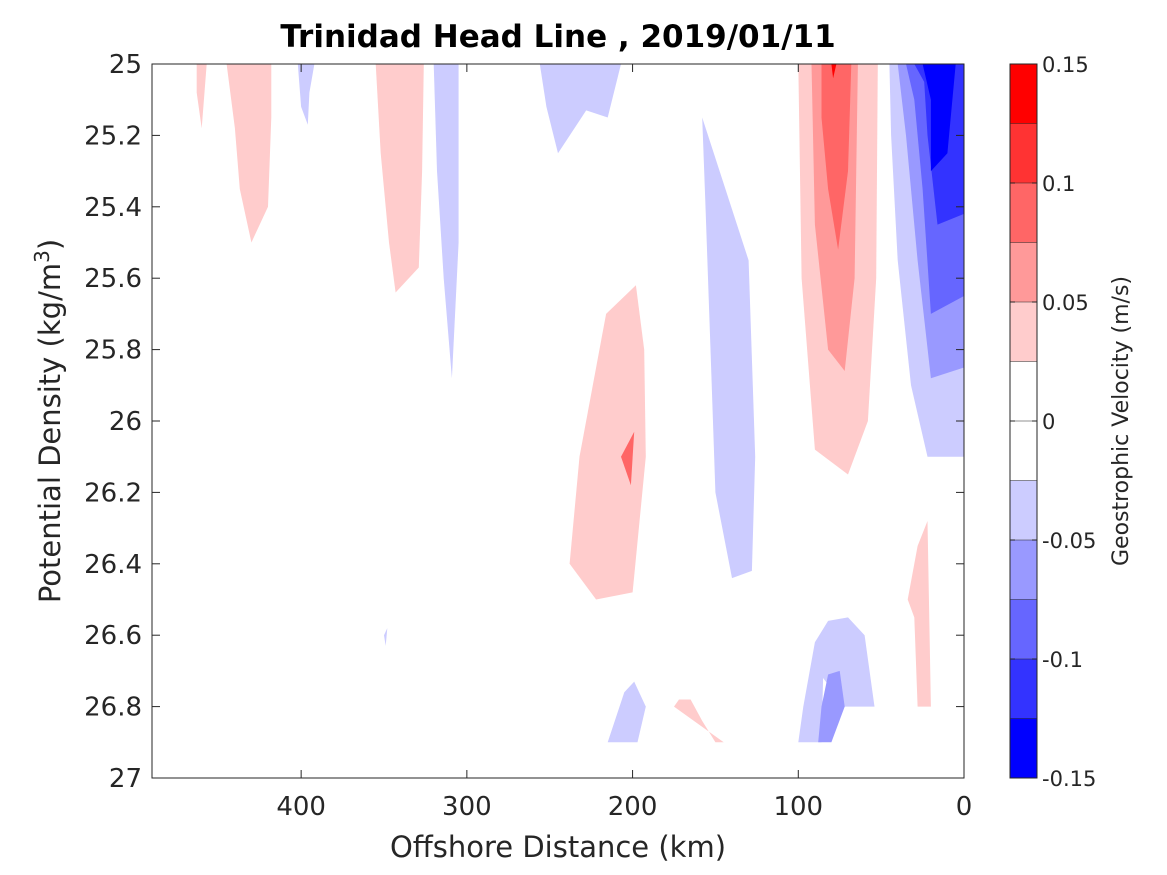 Image resolution: width=1167 pixels, height=875 pixels. I want to click on chart-title: Trinidad Head Line , 2019/01/11, so click(557, 37).